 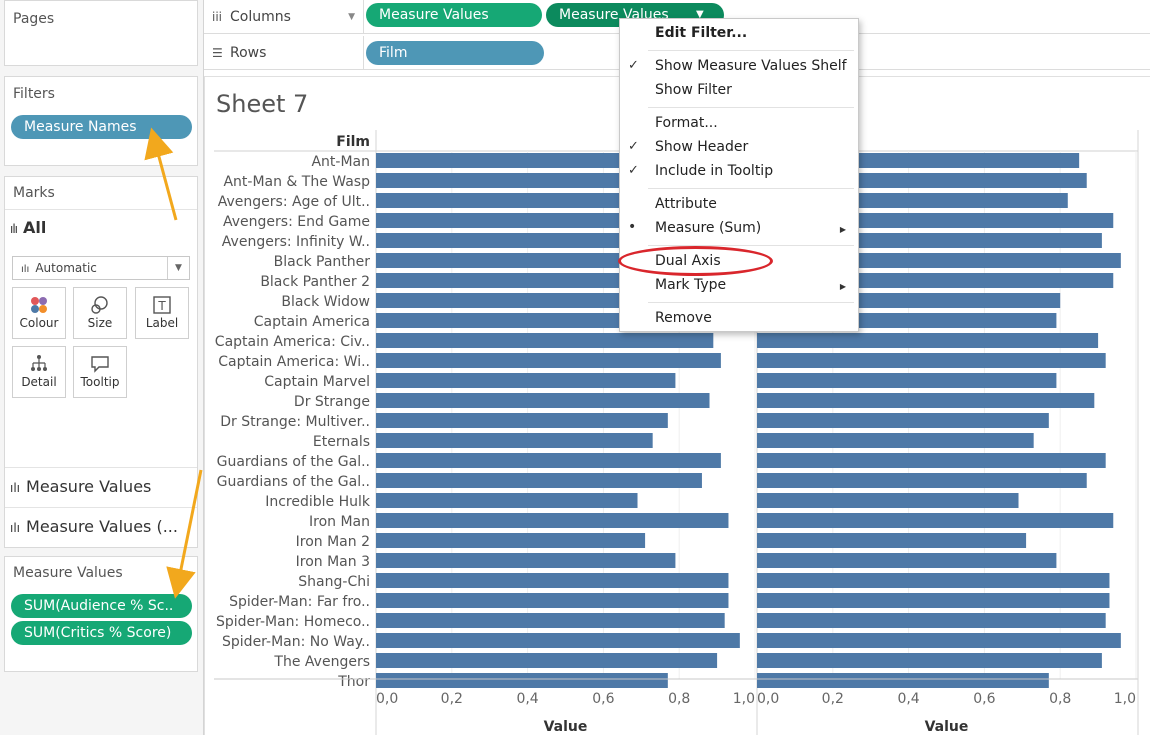 I want to click on marks-measure-values-tab-1: ılı Measure Values, so click(x=80, y=486).